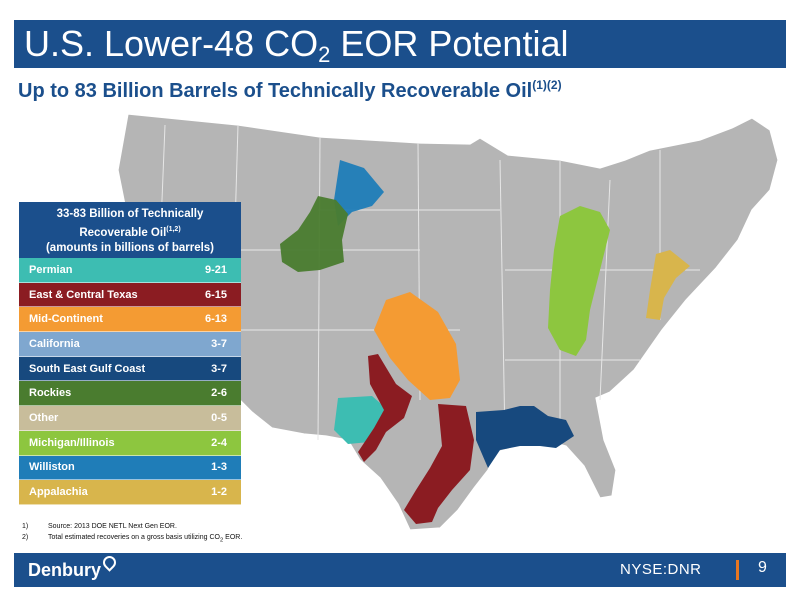 The image size is (800, 600). I want to click on legend-row: Permian 9-21, so click(130, 270).